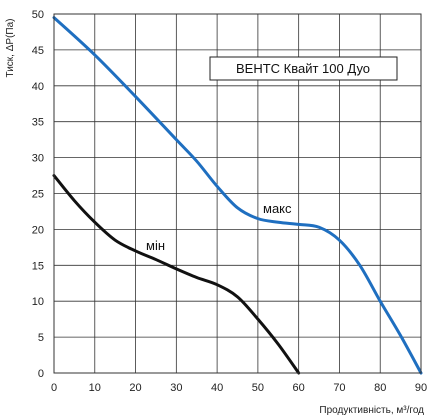 The width and height of the screenshot is (428, 419). I want to click on y-tick-label: 40, so click(38, 87).